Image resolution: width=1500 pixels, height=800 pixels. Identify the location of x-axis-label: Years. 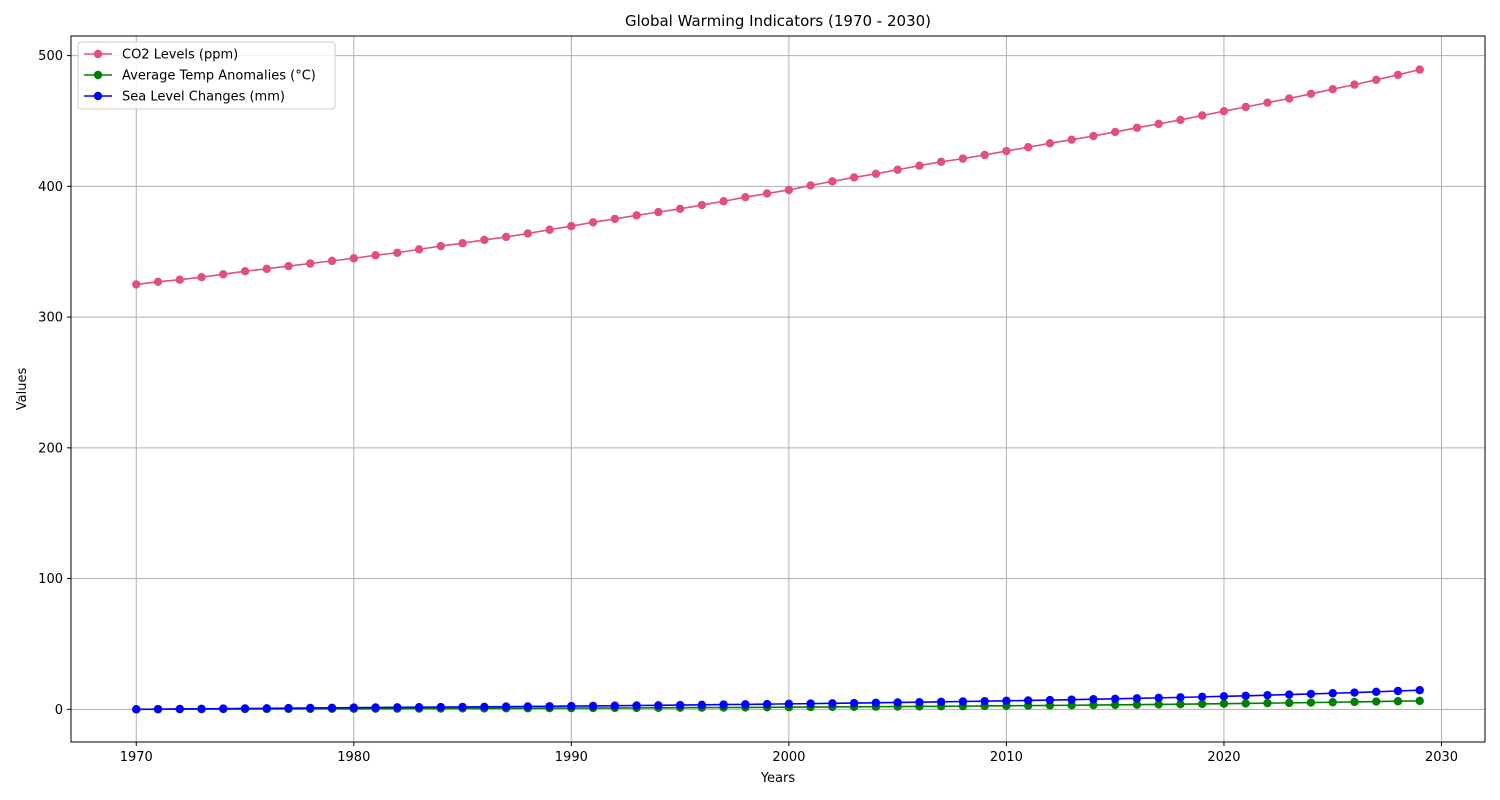
(778, 778).